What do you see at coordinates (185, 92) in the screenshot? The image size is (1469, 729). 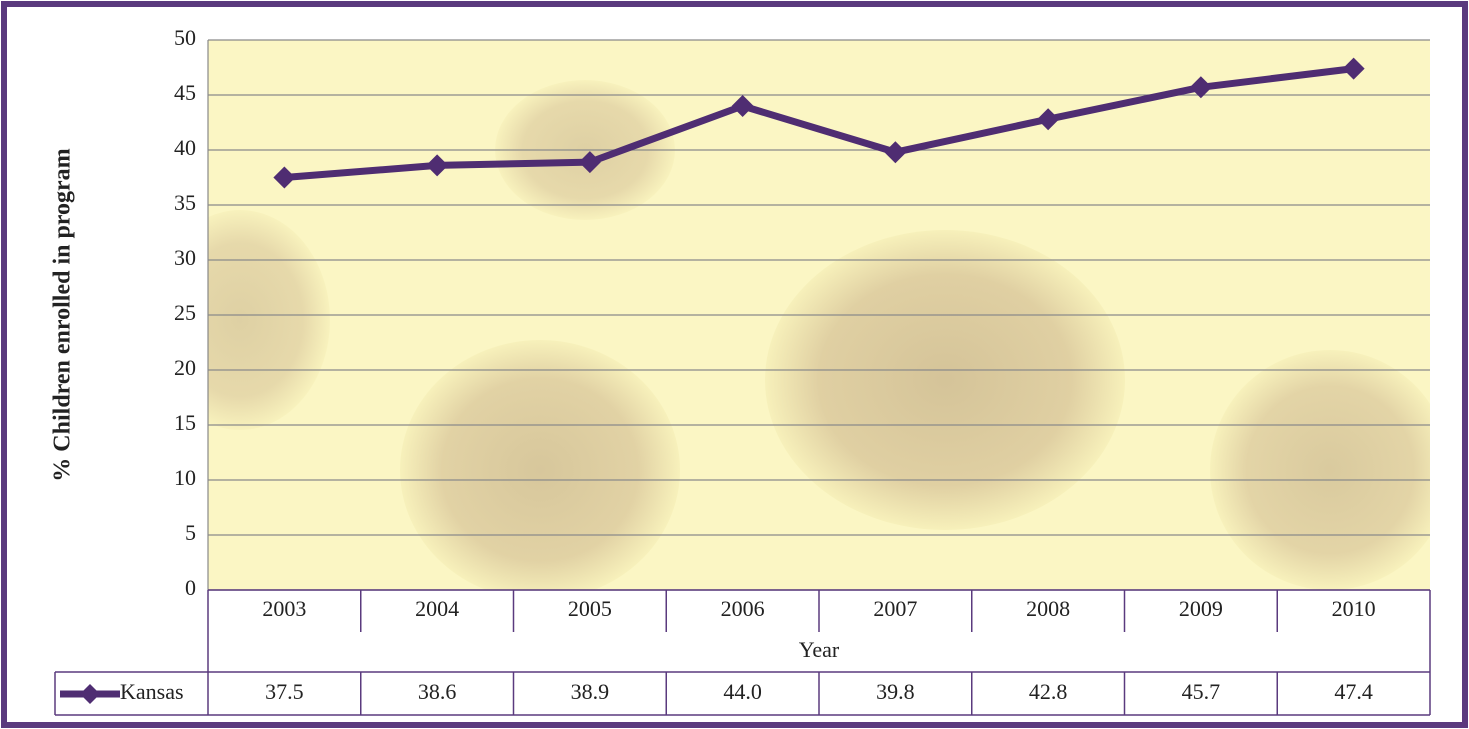 I see `y-tick-label: 45` at bounding box center [185, 92].